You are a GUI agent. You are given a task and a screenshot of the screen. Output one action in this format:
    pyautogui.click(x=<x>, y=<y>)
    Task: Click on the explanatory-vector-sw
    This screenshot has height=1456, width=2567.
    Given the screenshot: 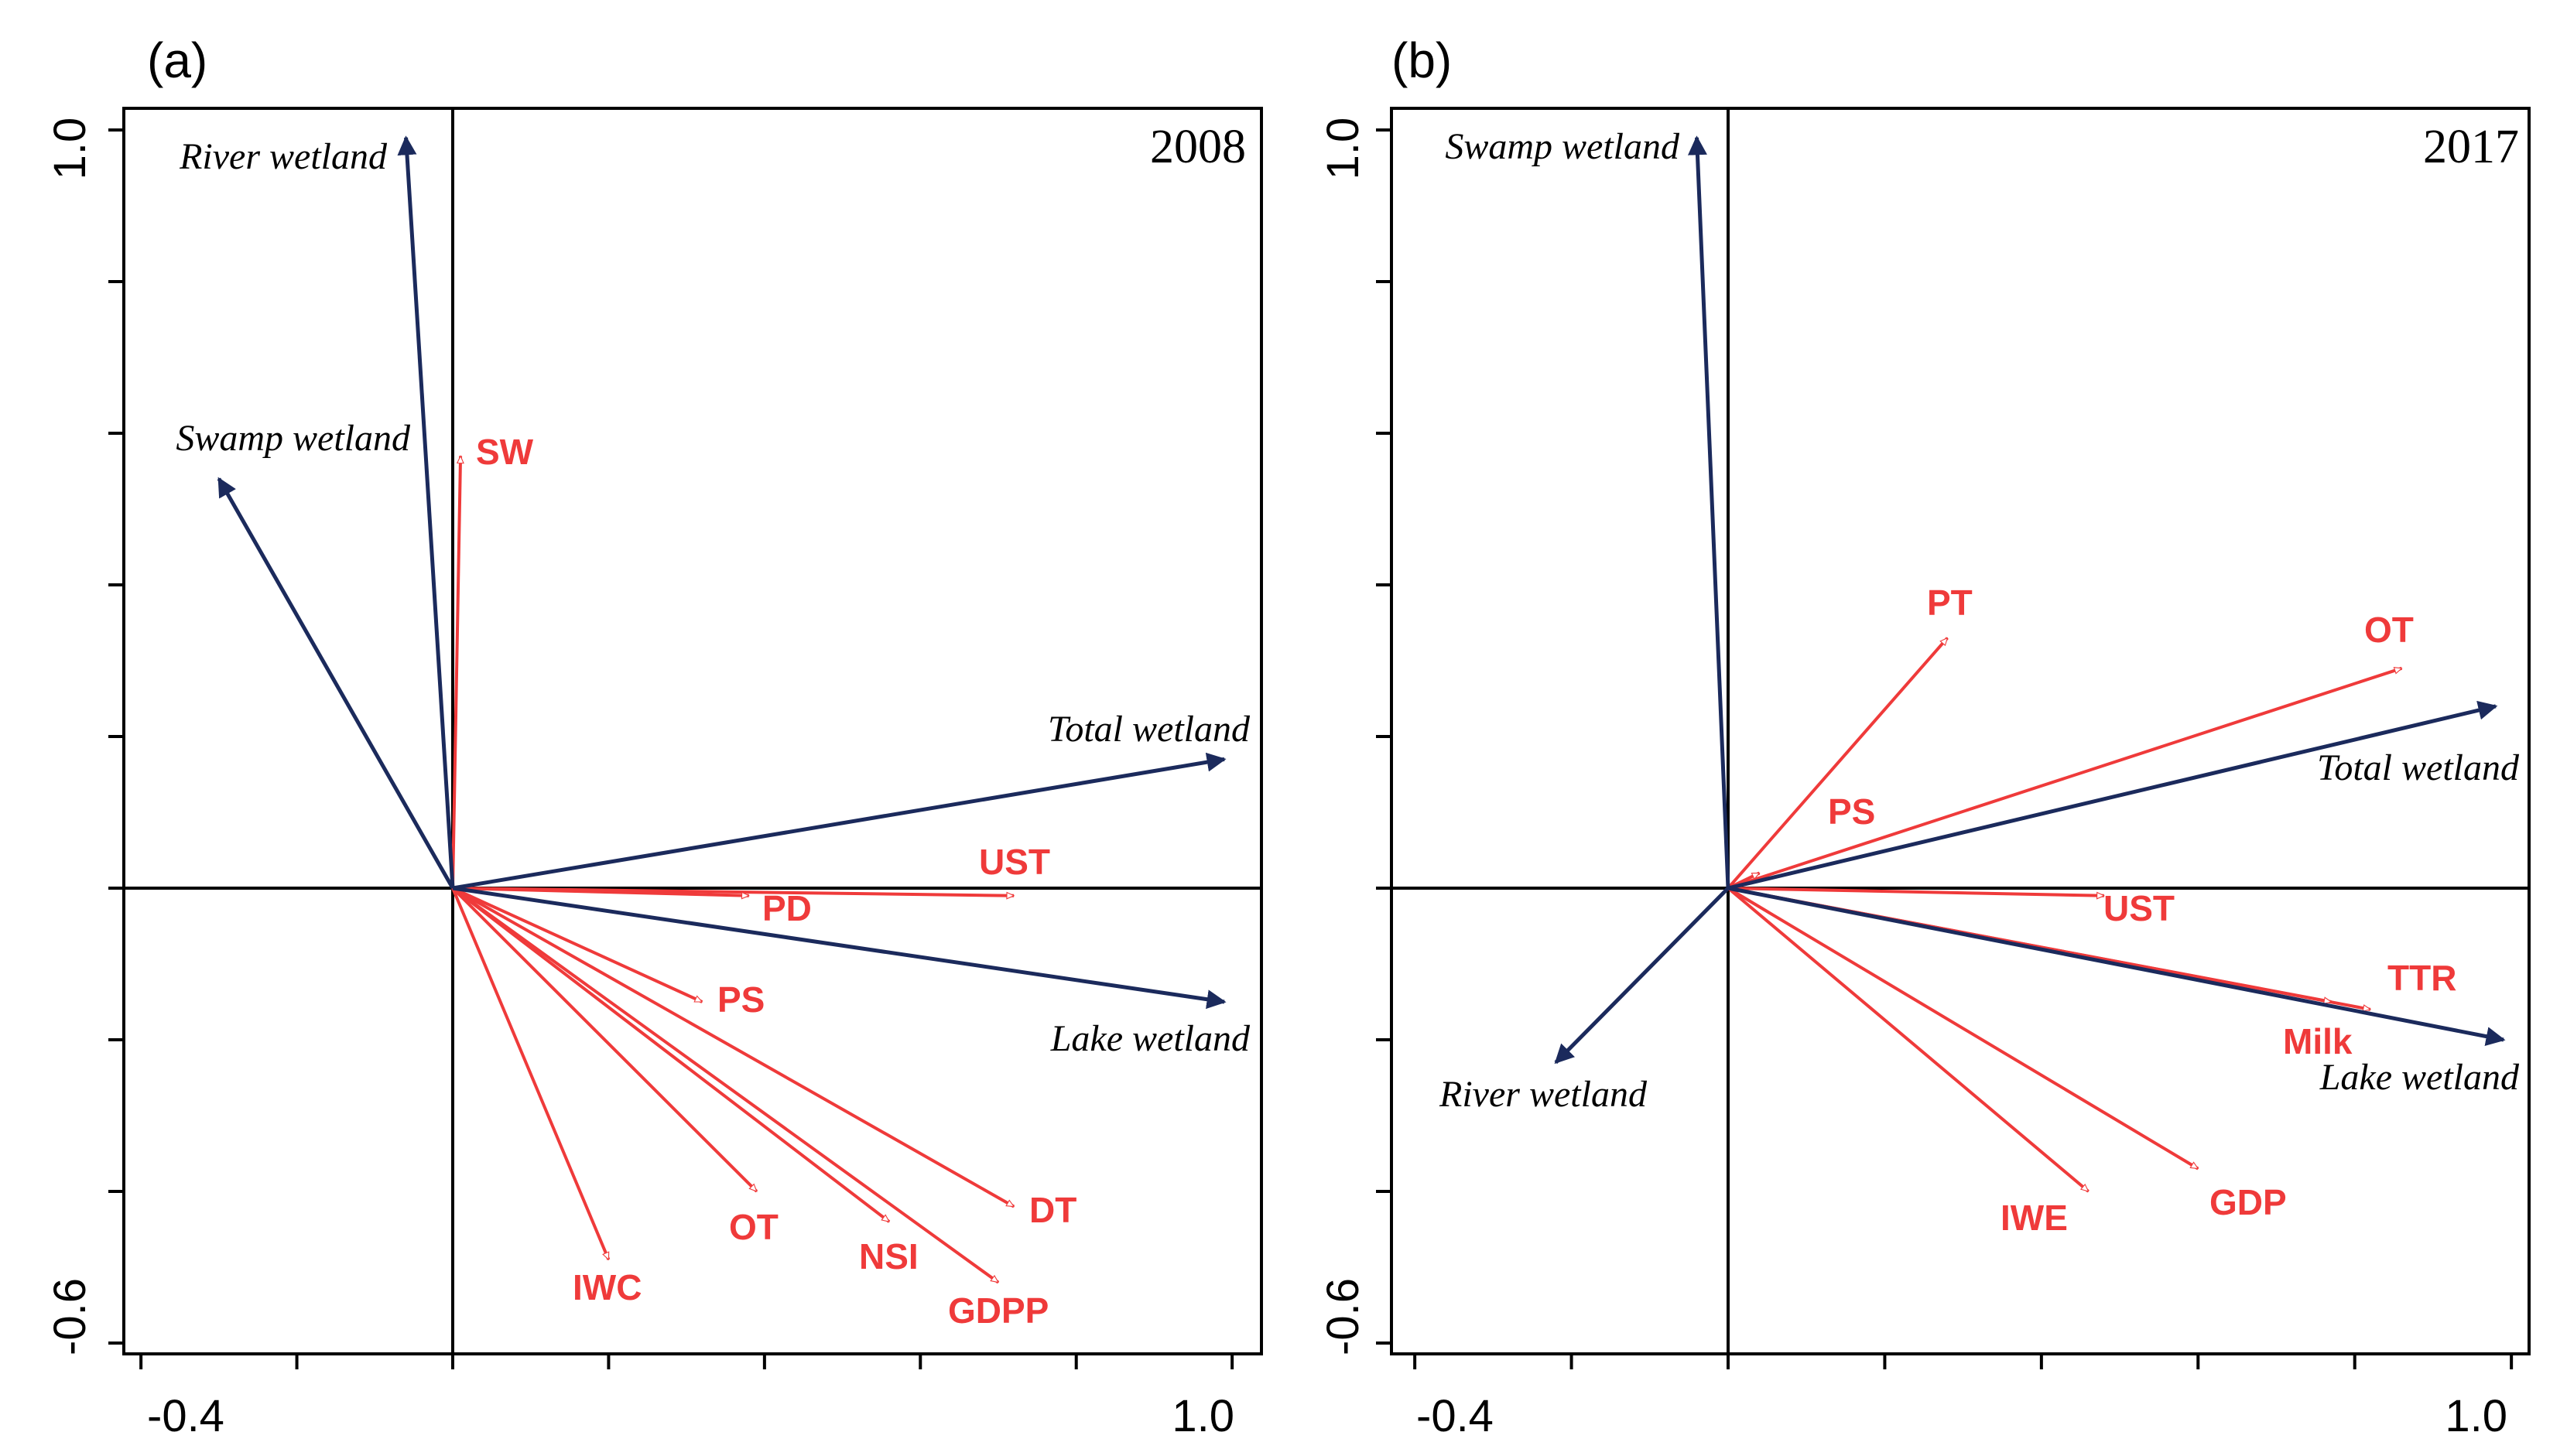 What is the action you would take?
    pyautogui.click(x=455, y=672)
    